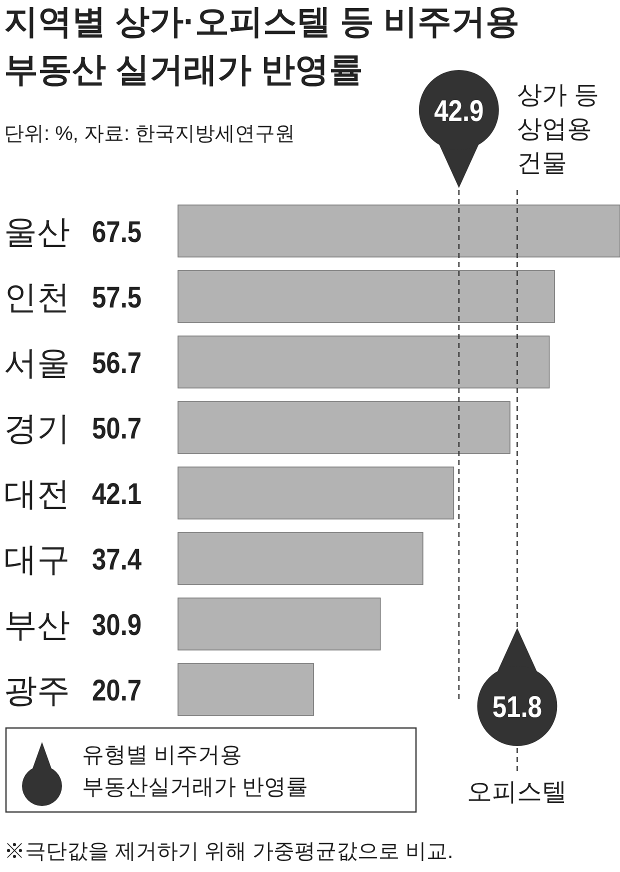  Describe the element at coordinates (195, 770) in the screenshot. I see `annotation: 유형별 비주거용 부동산실거래가 반영률` at that location.